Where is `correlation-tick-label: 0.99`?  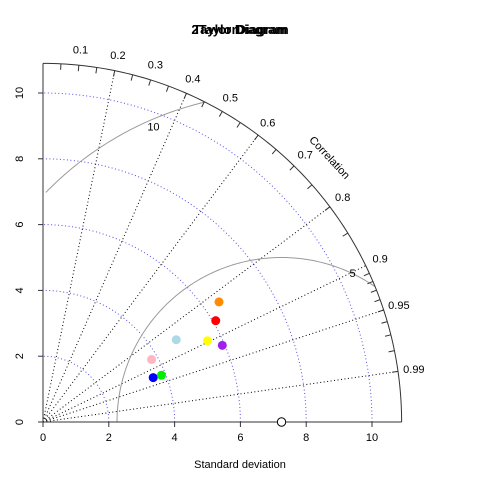
correlation-tick-label: 0.99 is located at coordinates (413, 370).